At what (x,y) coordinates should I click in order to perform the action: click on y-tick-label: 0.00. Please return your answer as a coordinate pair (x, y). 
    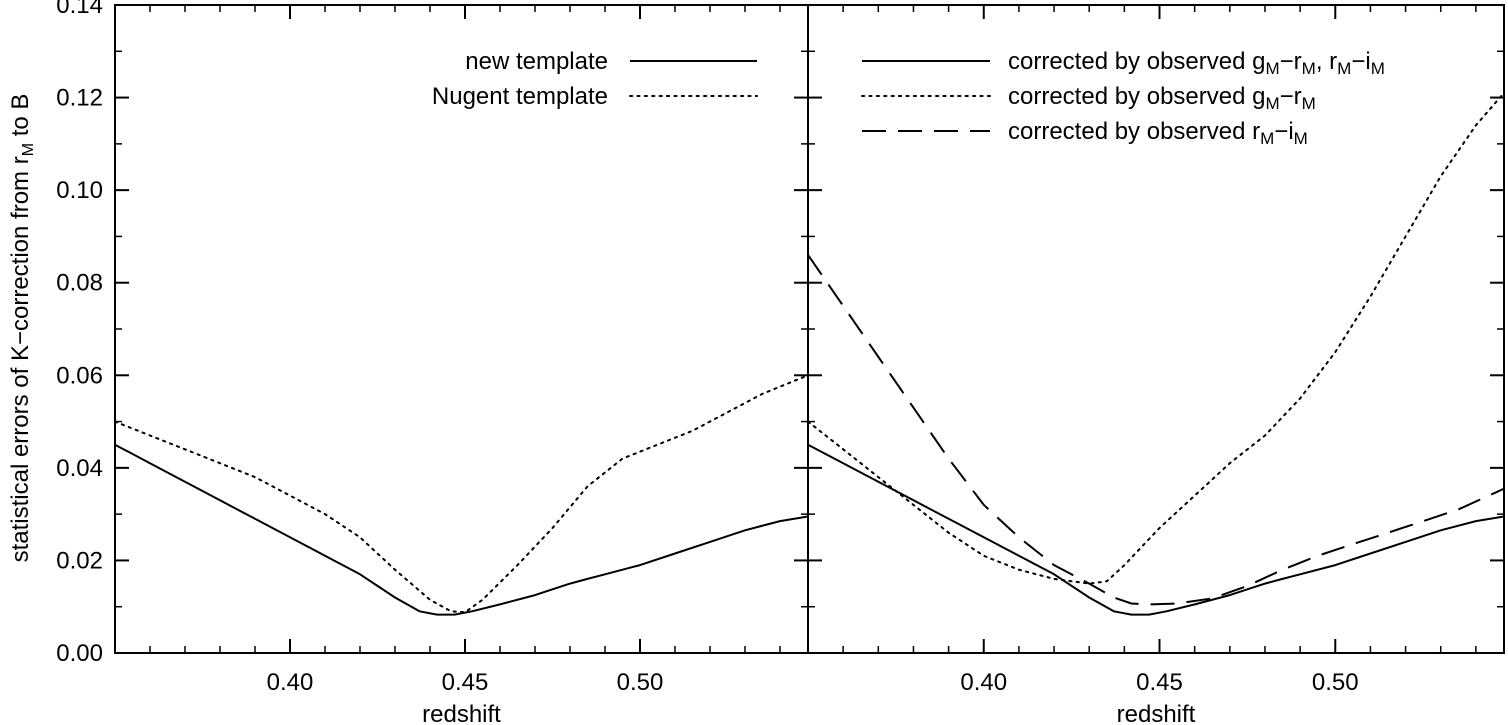
    Looking at the image, I should click on (79, 653).